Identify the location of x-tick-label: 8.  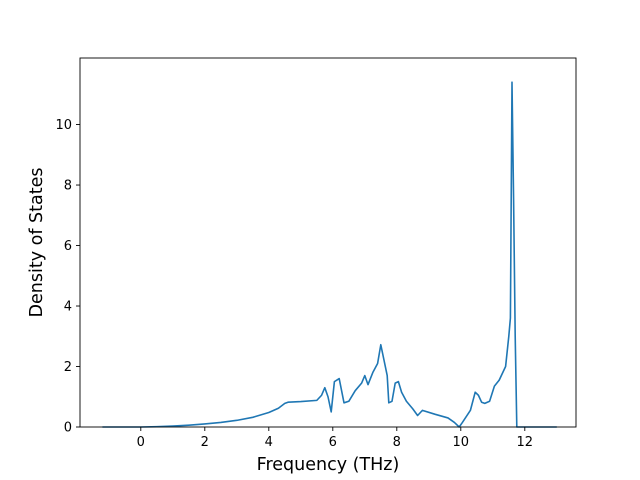
(397, 442).